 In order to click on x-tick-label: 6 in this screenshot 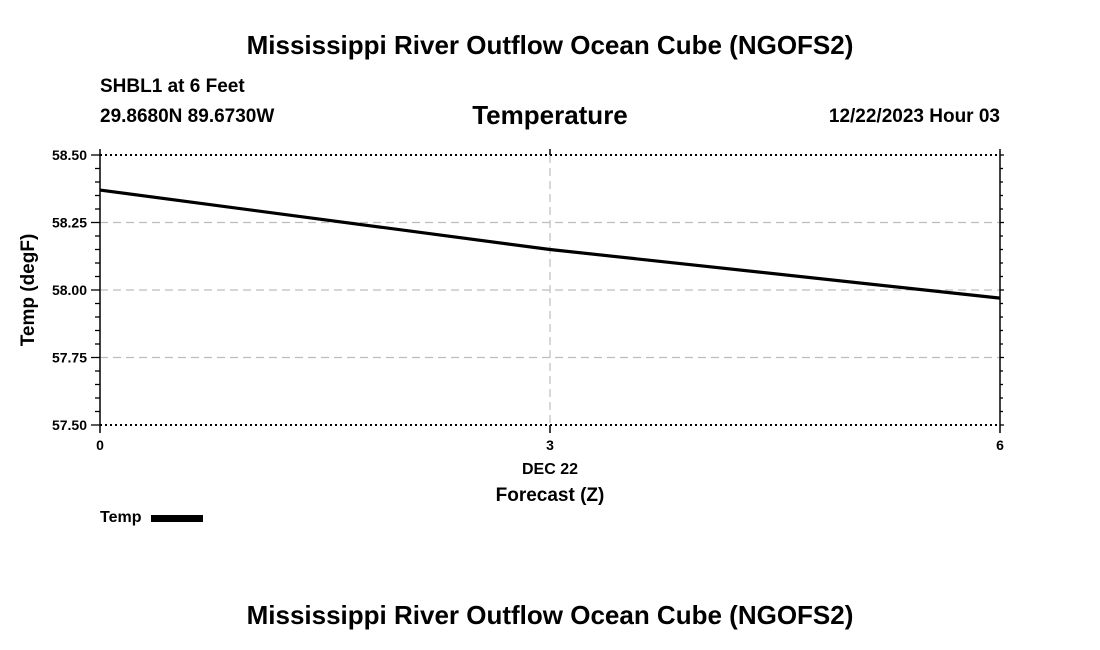, I will do `click(1000, 445)`.